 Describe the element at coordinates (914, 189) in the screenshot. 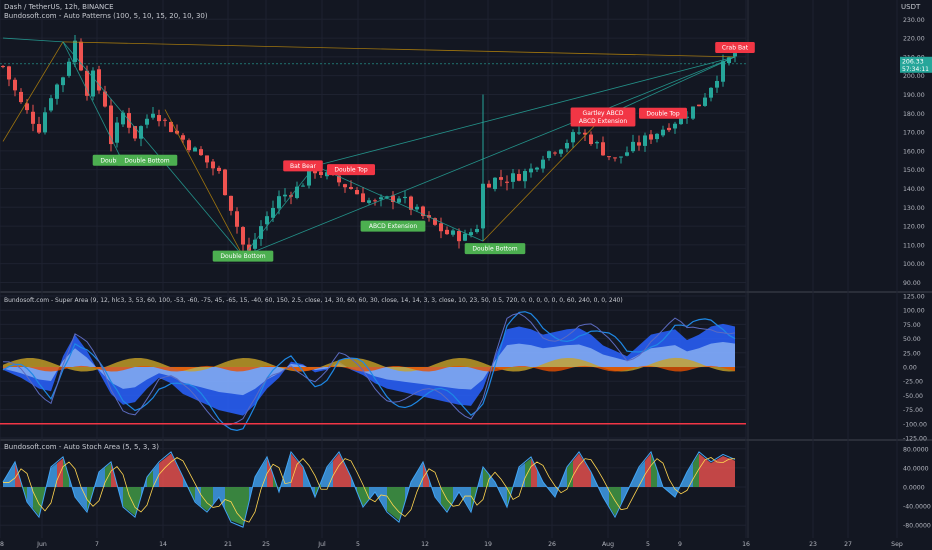

I see `price-axis-tick-label: 140.00` at that location.